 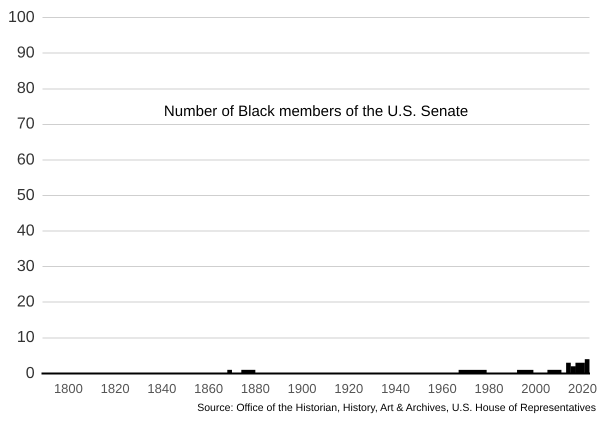 What do you see at coordinates (209, 388) in the screenshot?
I see `x-tick-label: 1860` at bounding box center [209, 388].